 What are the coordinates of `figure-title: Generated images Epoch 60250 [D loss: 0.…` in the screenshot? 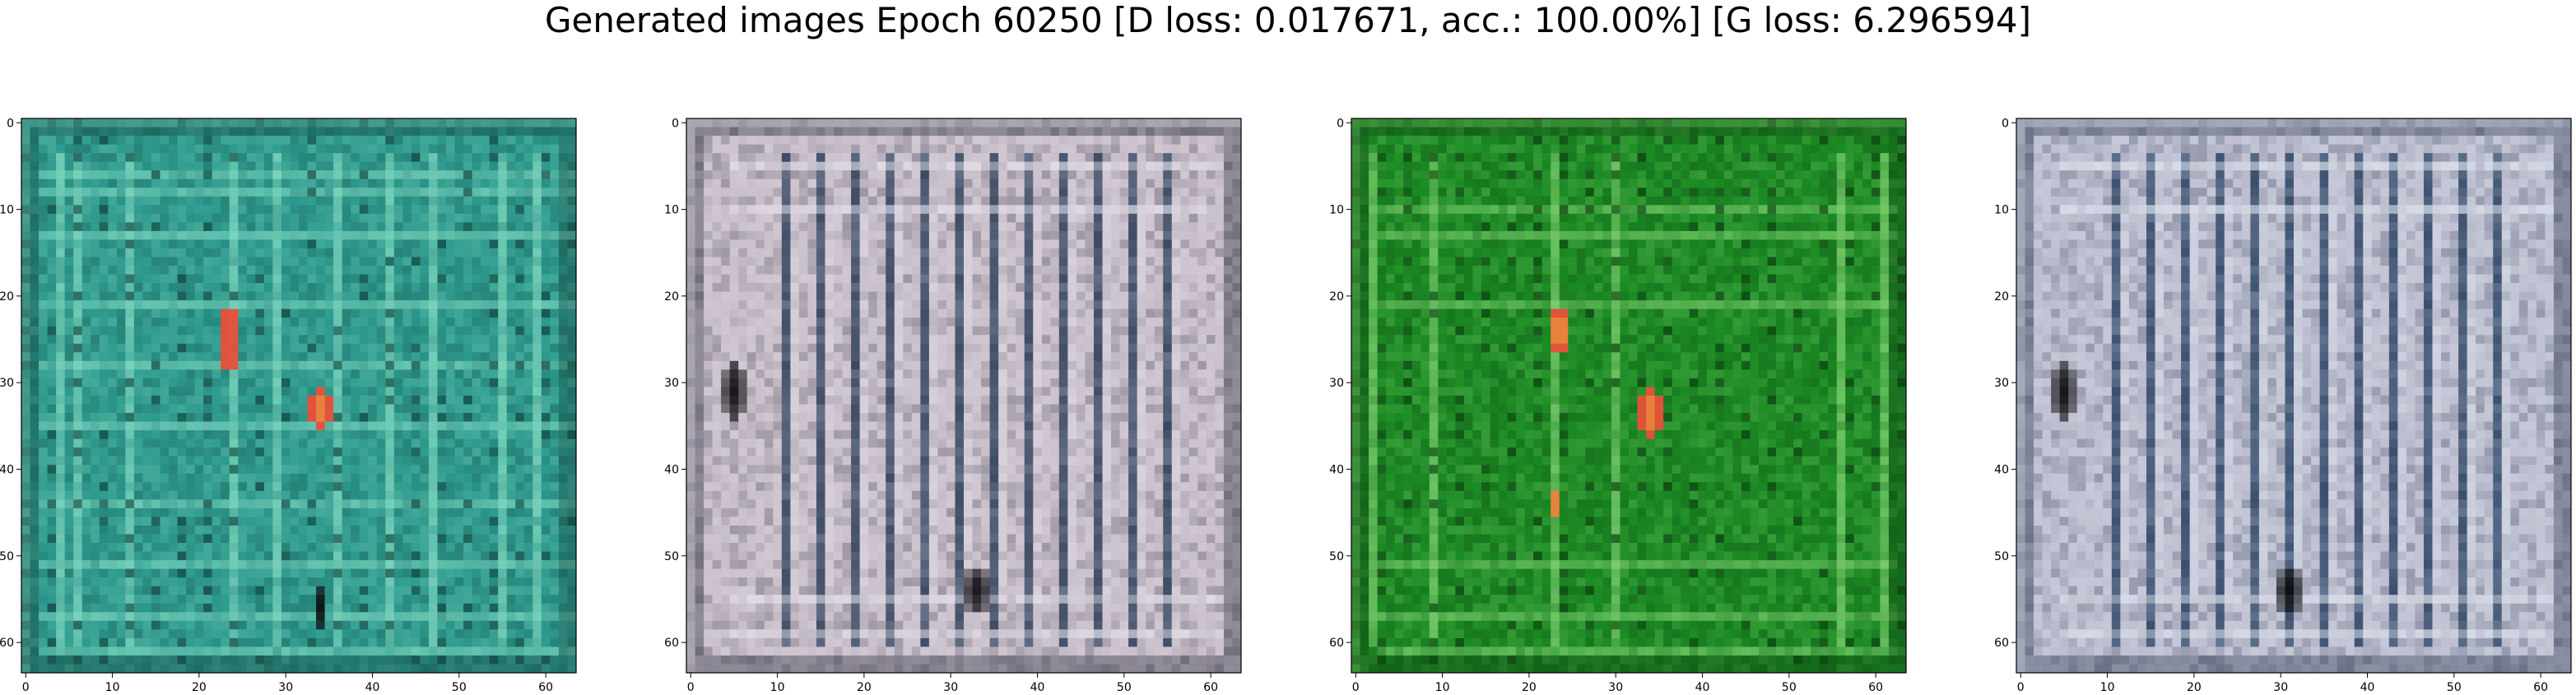 It's located at (1288, 20).